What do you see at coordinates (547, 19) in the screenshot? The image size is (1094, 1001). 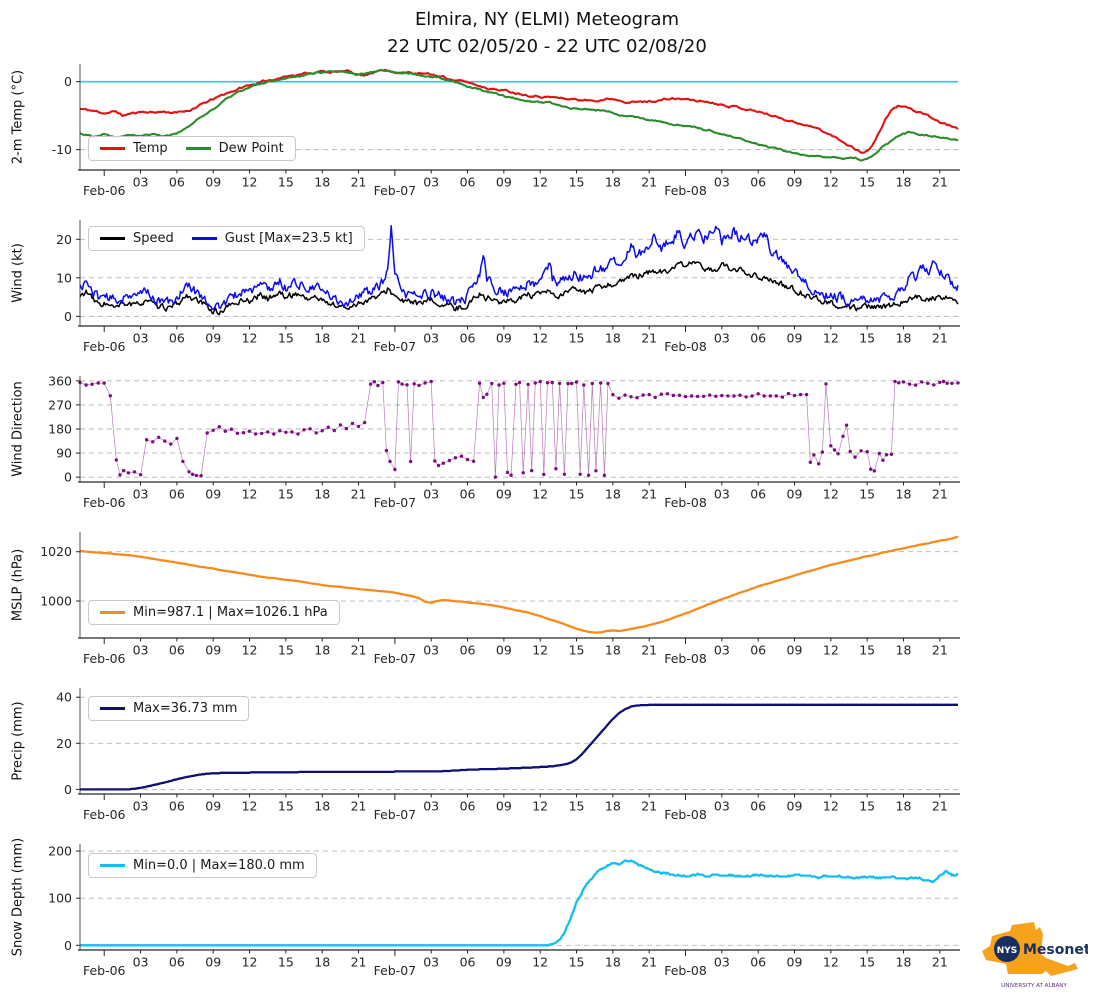 I see `chart-title-line1: Elmira, NY (ELMI) Meteogram` at bounding box center [547, 19].